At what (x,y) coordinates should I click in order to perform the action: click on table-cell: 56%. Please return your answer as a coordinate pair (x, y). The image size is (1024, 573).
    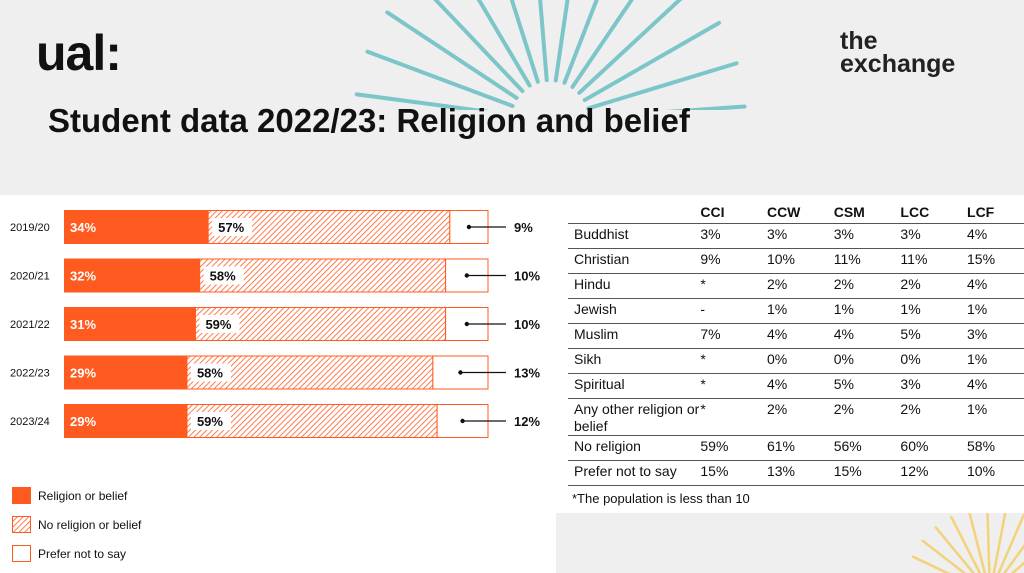
    Looking at the image, I should click on (847, 446).